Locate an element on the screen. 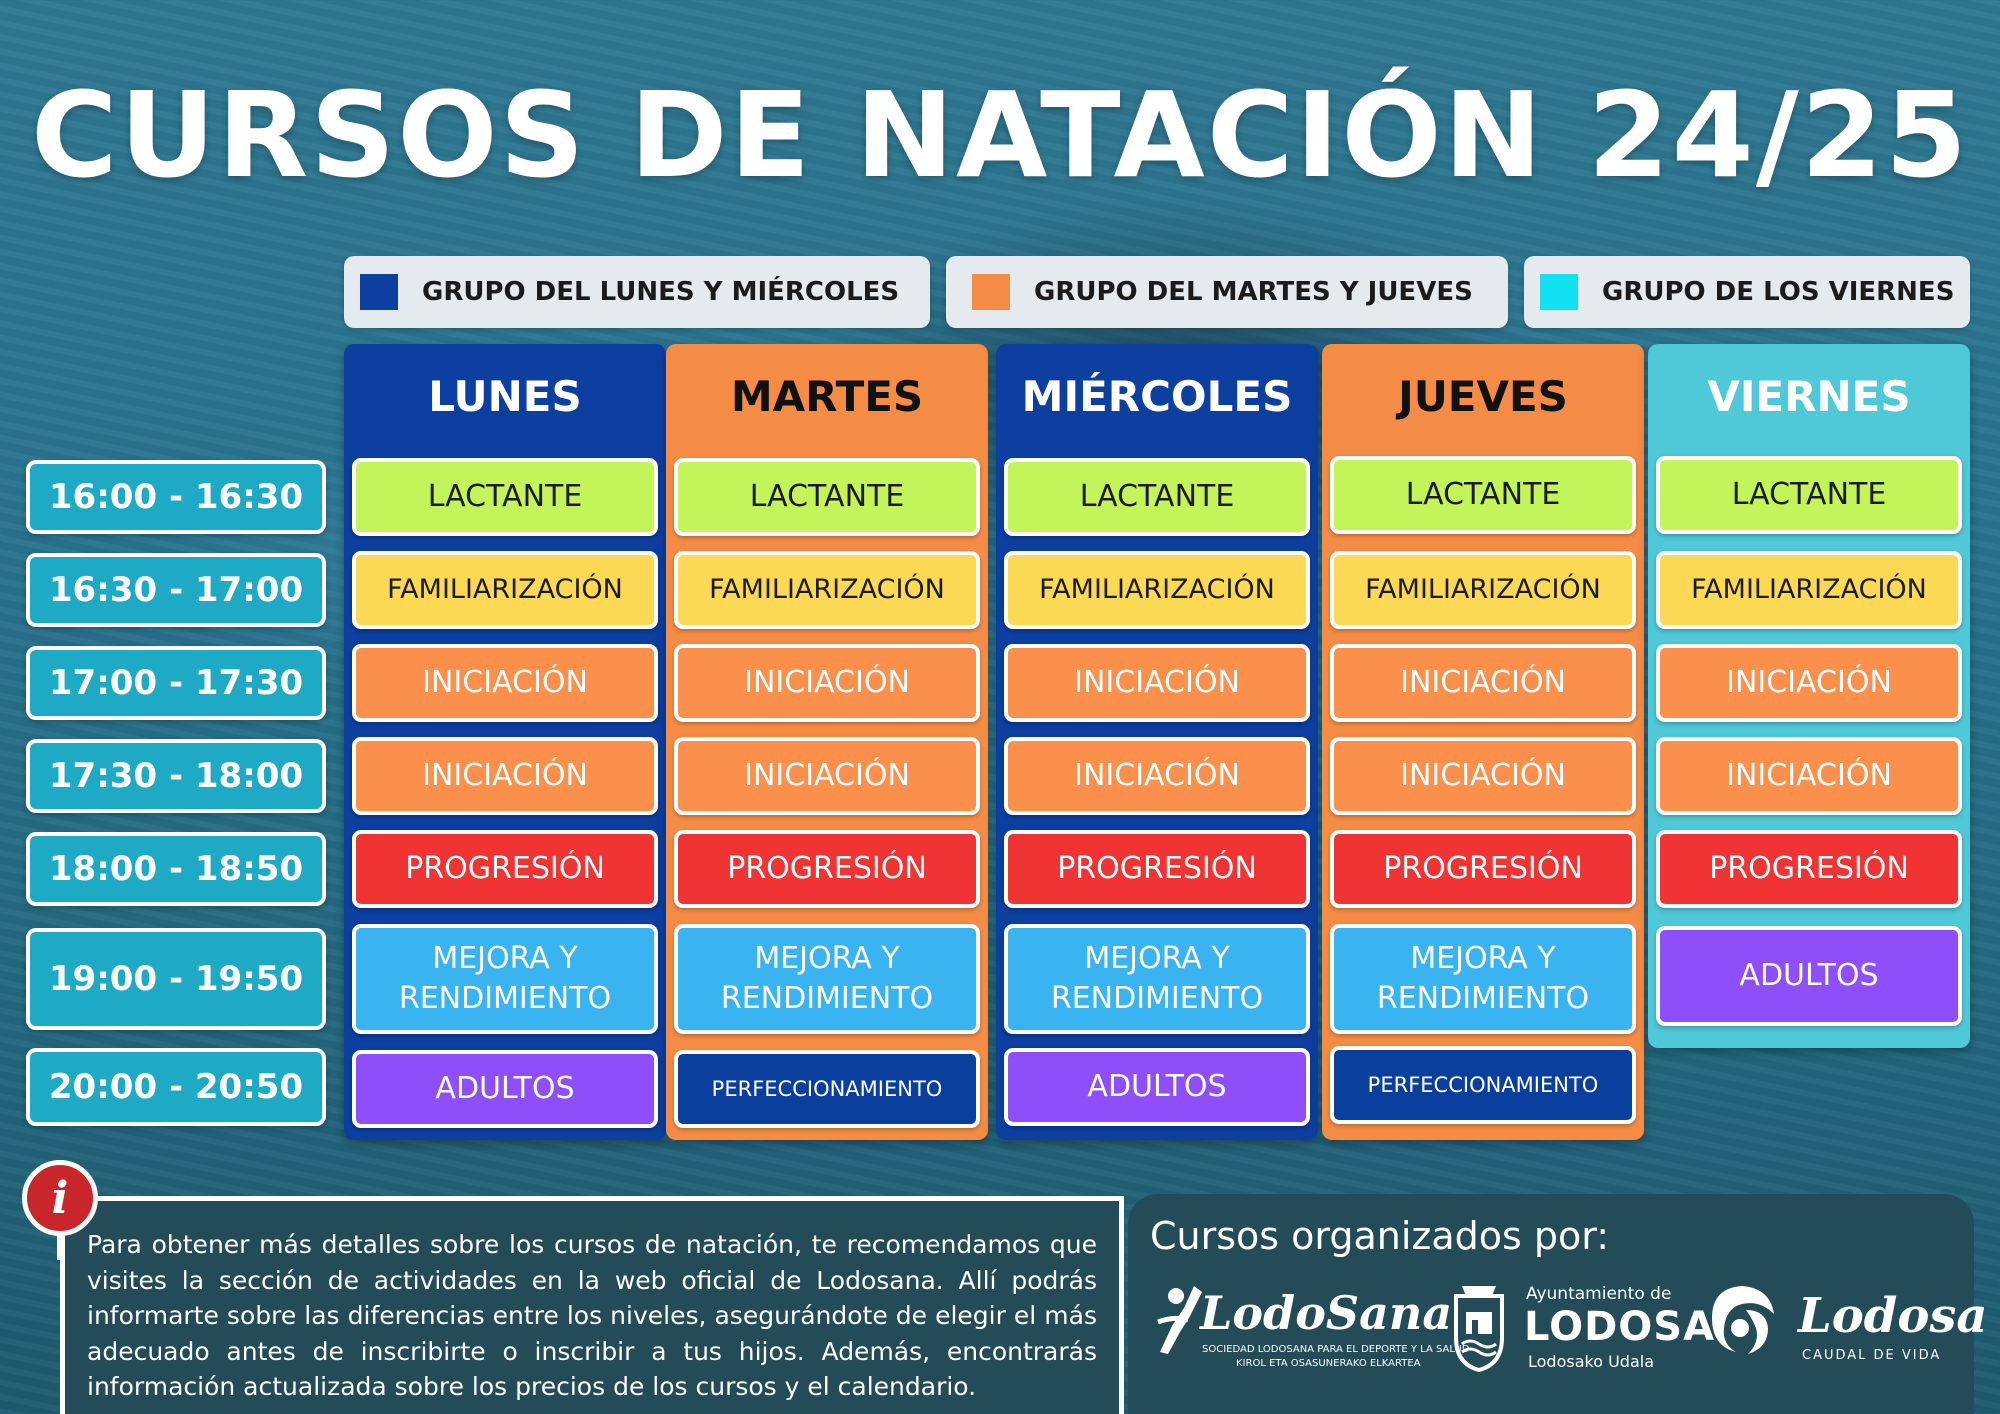  page-title: CURSOS DE NATACIÓN 24/25 is located at coordinates (1000, 135).